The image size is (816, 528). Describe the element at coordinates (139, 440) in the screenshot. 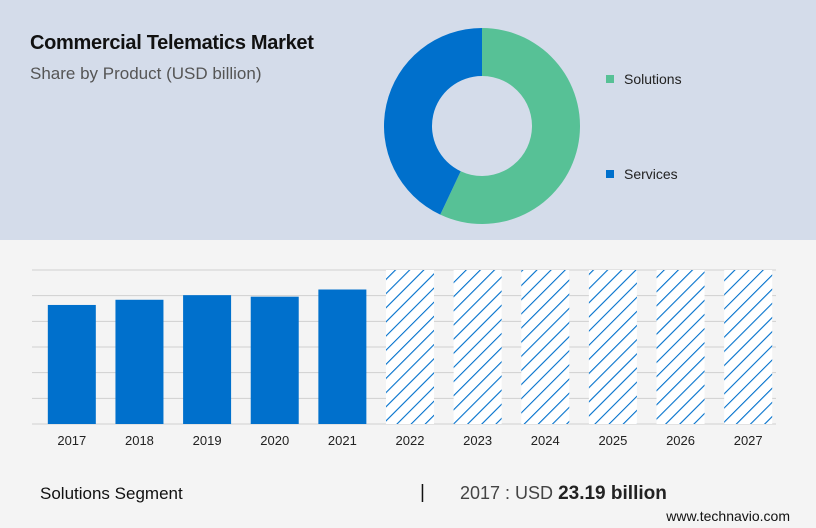

I see `x-tick-label: 2018` at that location.